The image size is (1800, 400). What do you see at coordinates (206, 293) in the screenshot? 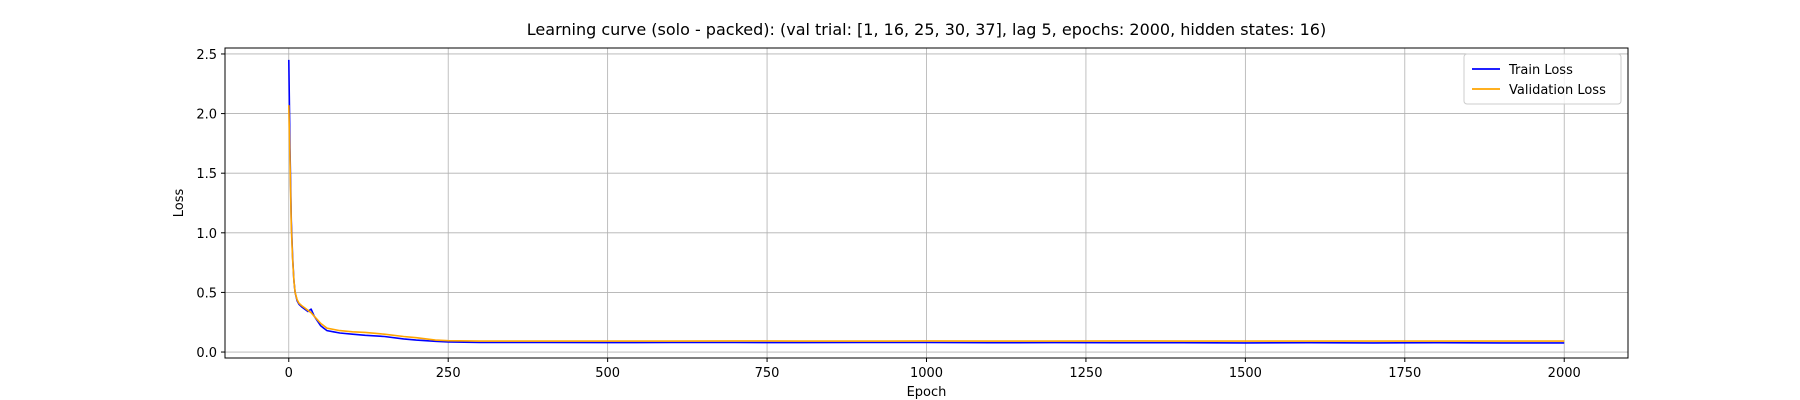
I see `y-tick-label: 0.5` at bounding box center [206, 293].